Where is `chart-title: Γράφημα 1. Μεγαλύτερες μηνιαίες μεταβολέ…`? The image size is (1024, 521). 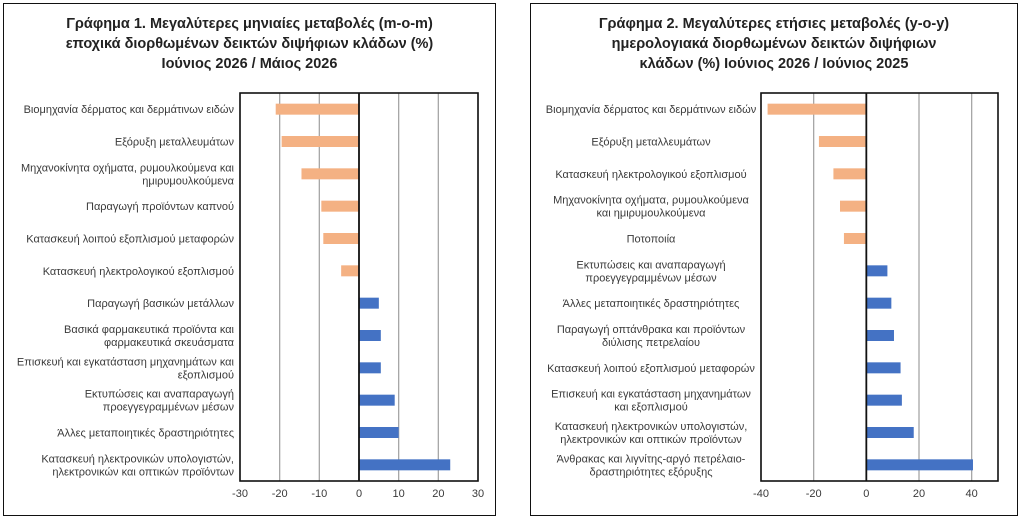 chart-title: Γράφημα 1. Μεγαλύτερες μηνιαίες μεταβολέ… is located at coordinates (249, 44).